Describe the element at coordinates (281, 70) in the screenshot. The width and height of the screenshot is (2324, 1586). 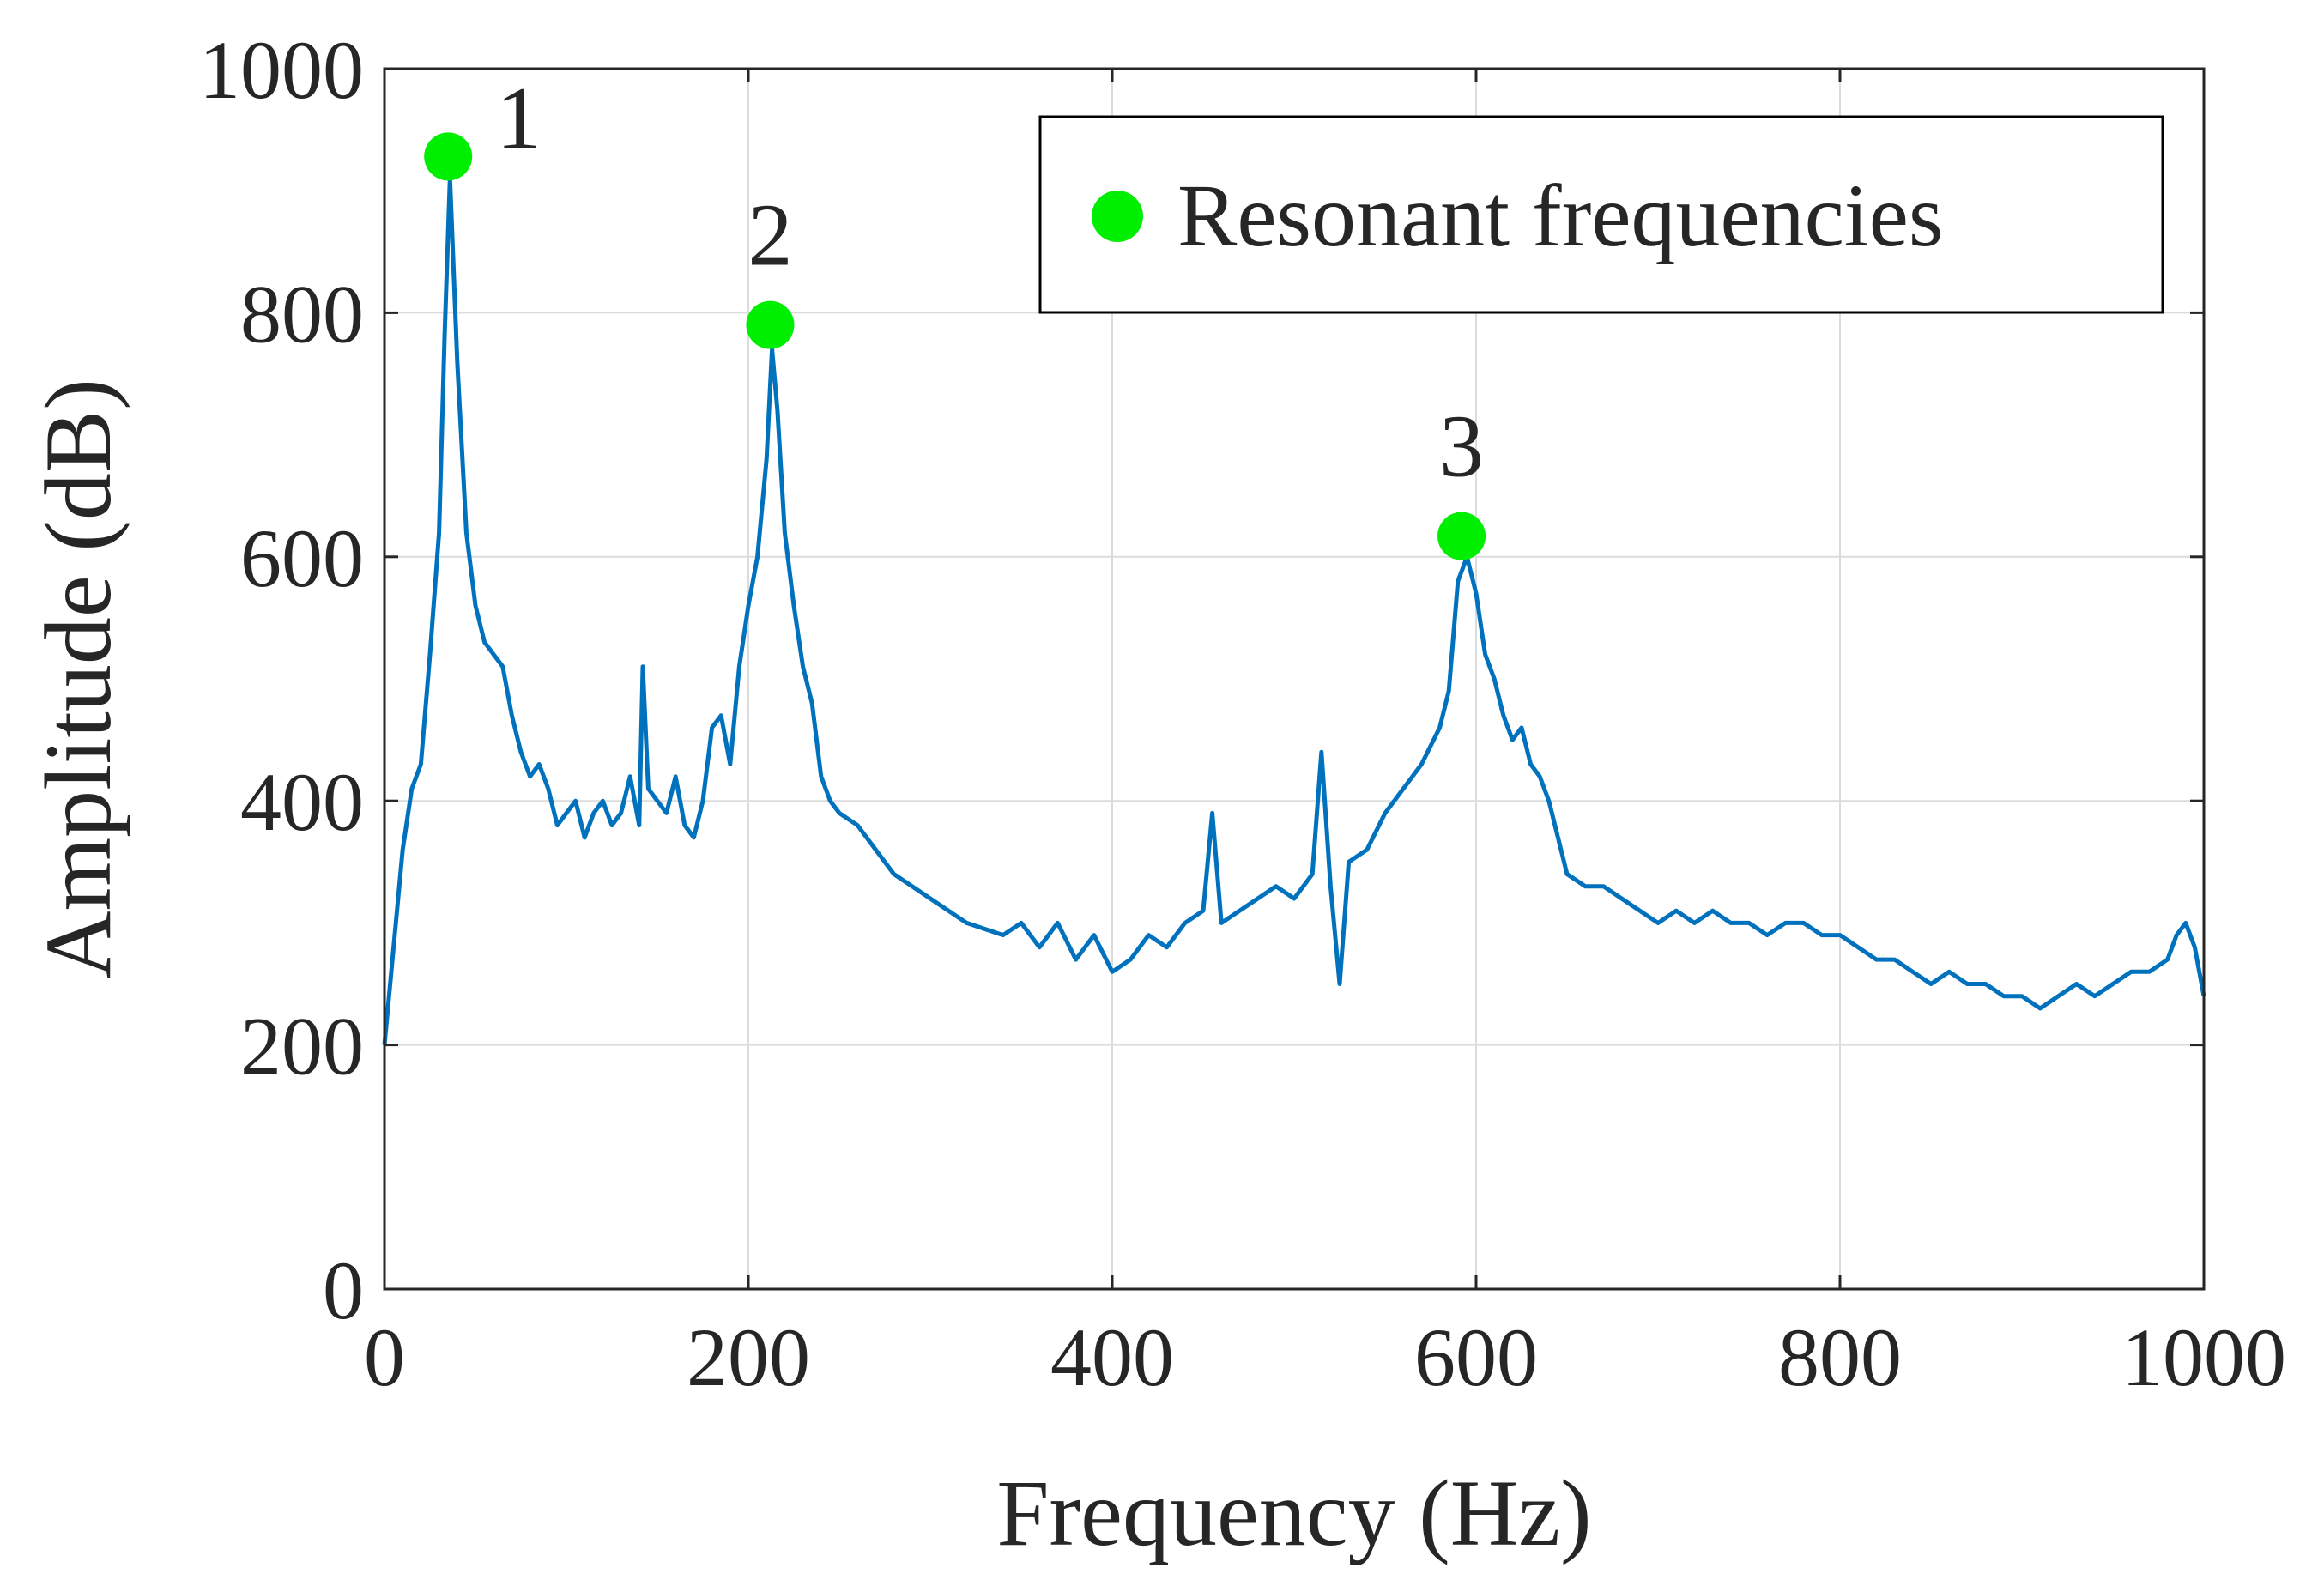
I see `y-tick-label: 1000` at that location.